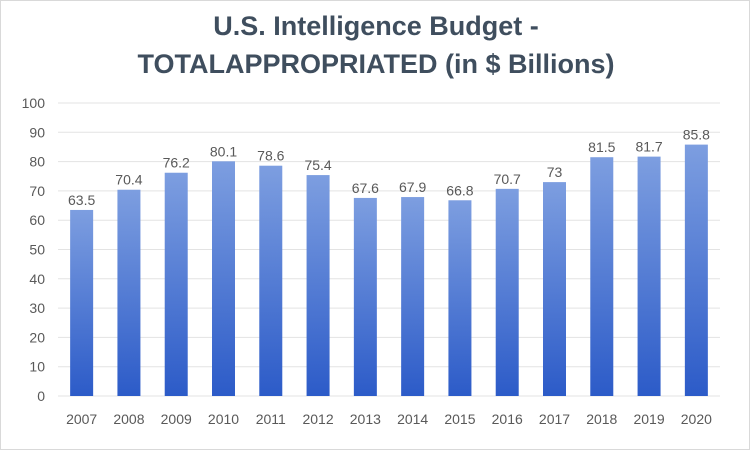 The image size is (750, 450). Describe the element at coordinates (507, 292) in the screenshot. I see `bar-2016` at that location.